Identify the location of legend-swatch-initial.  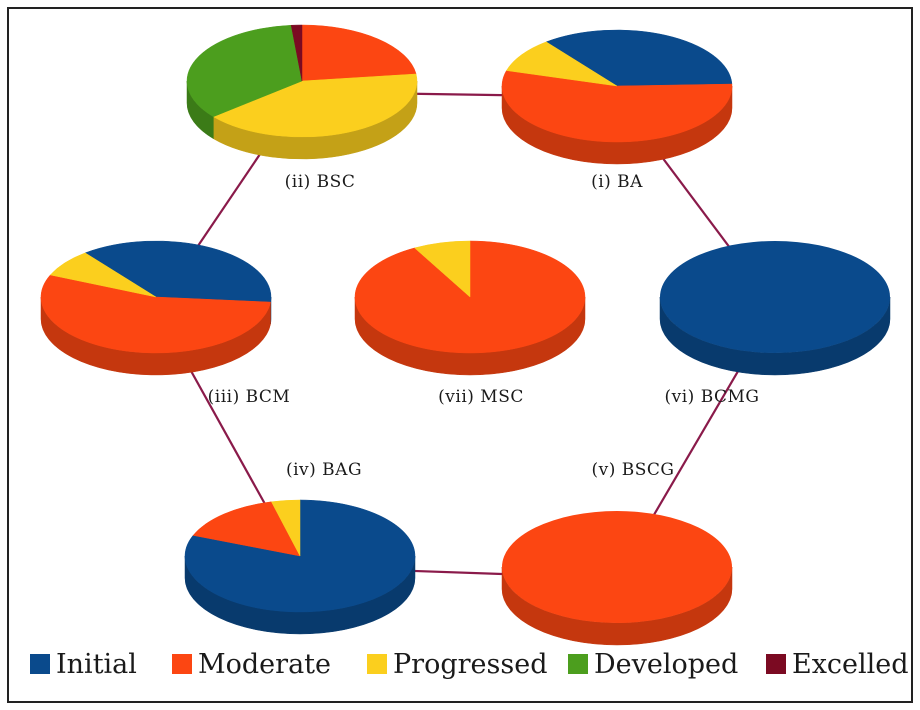
(40, 664).